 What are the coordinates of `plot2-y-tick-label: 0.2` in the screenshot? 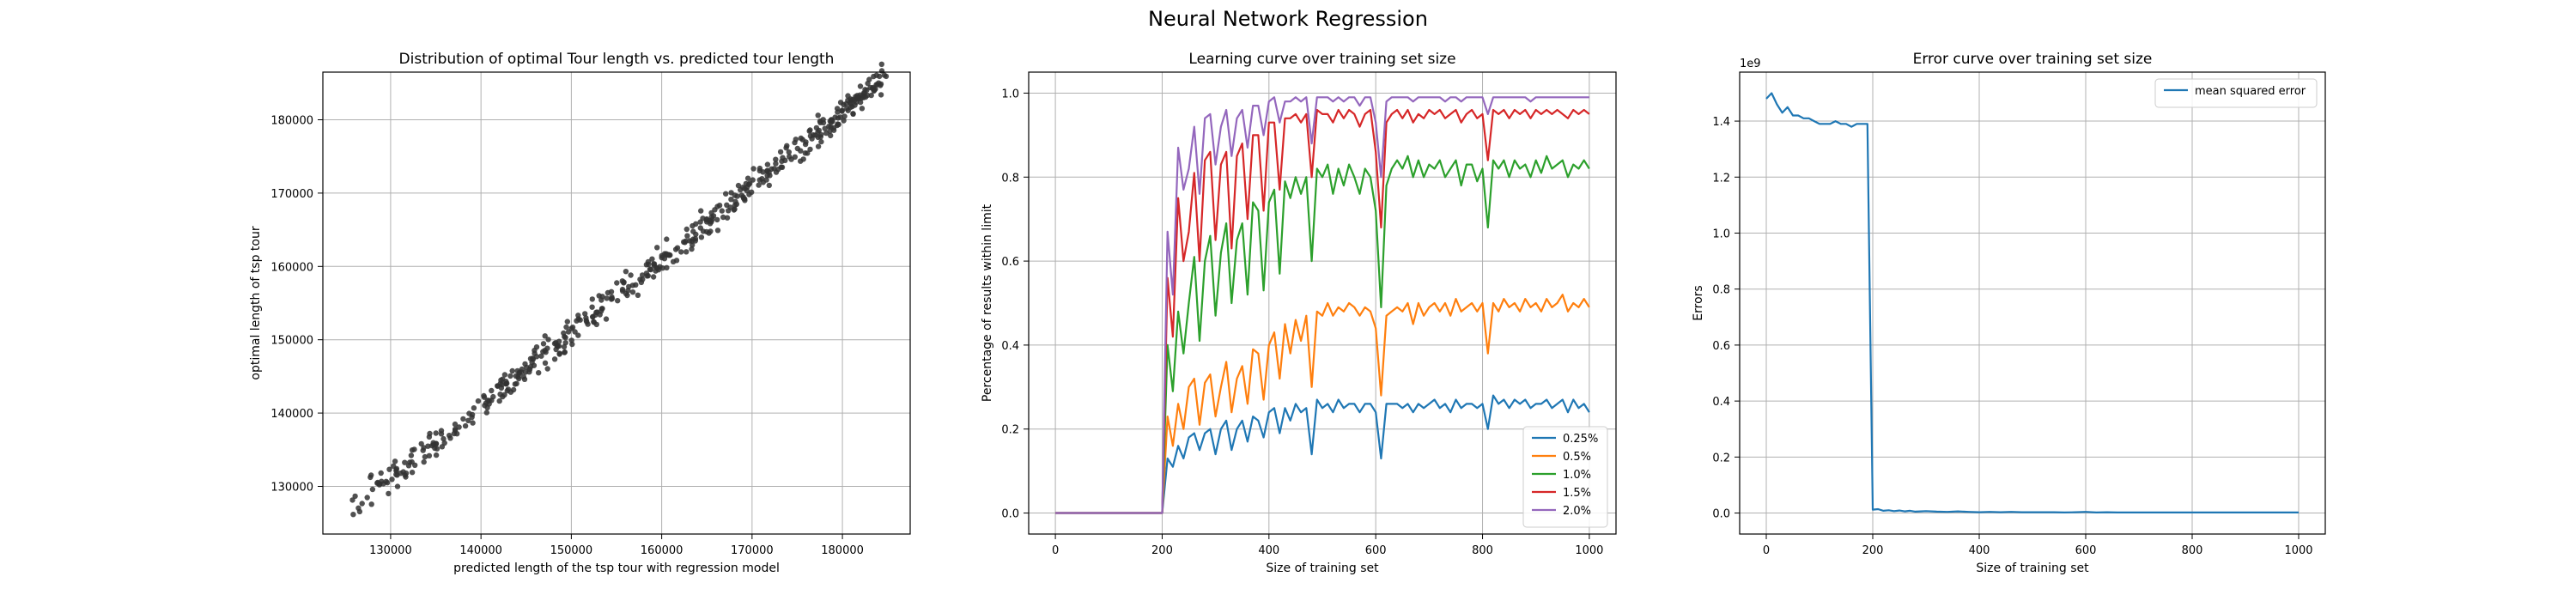 It's located at (1010, 430).